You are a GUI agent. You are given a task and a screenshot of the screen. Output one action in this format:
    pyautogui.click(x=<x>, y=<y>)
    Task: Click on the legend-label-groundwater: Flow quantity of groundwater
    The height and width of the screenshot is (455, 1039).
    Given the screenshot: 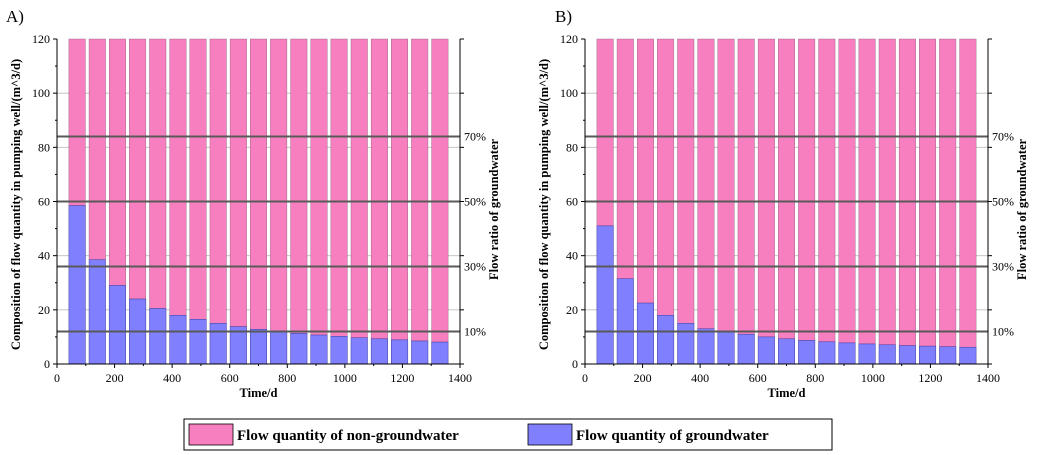 What is the action you would take?
    pyautogui.click(x=672, y=436)
    